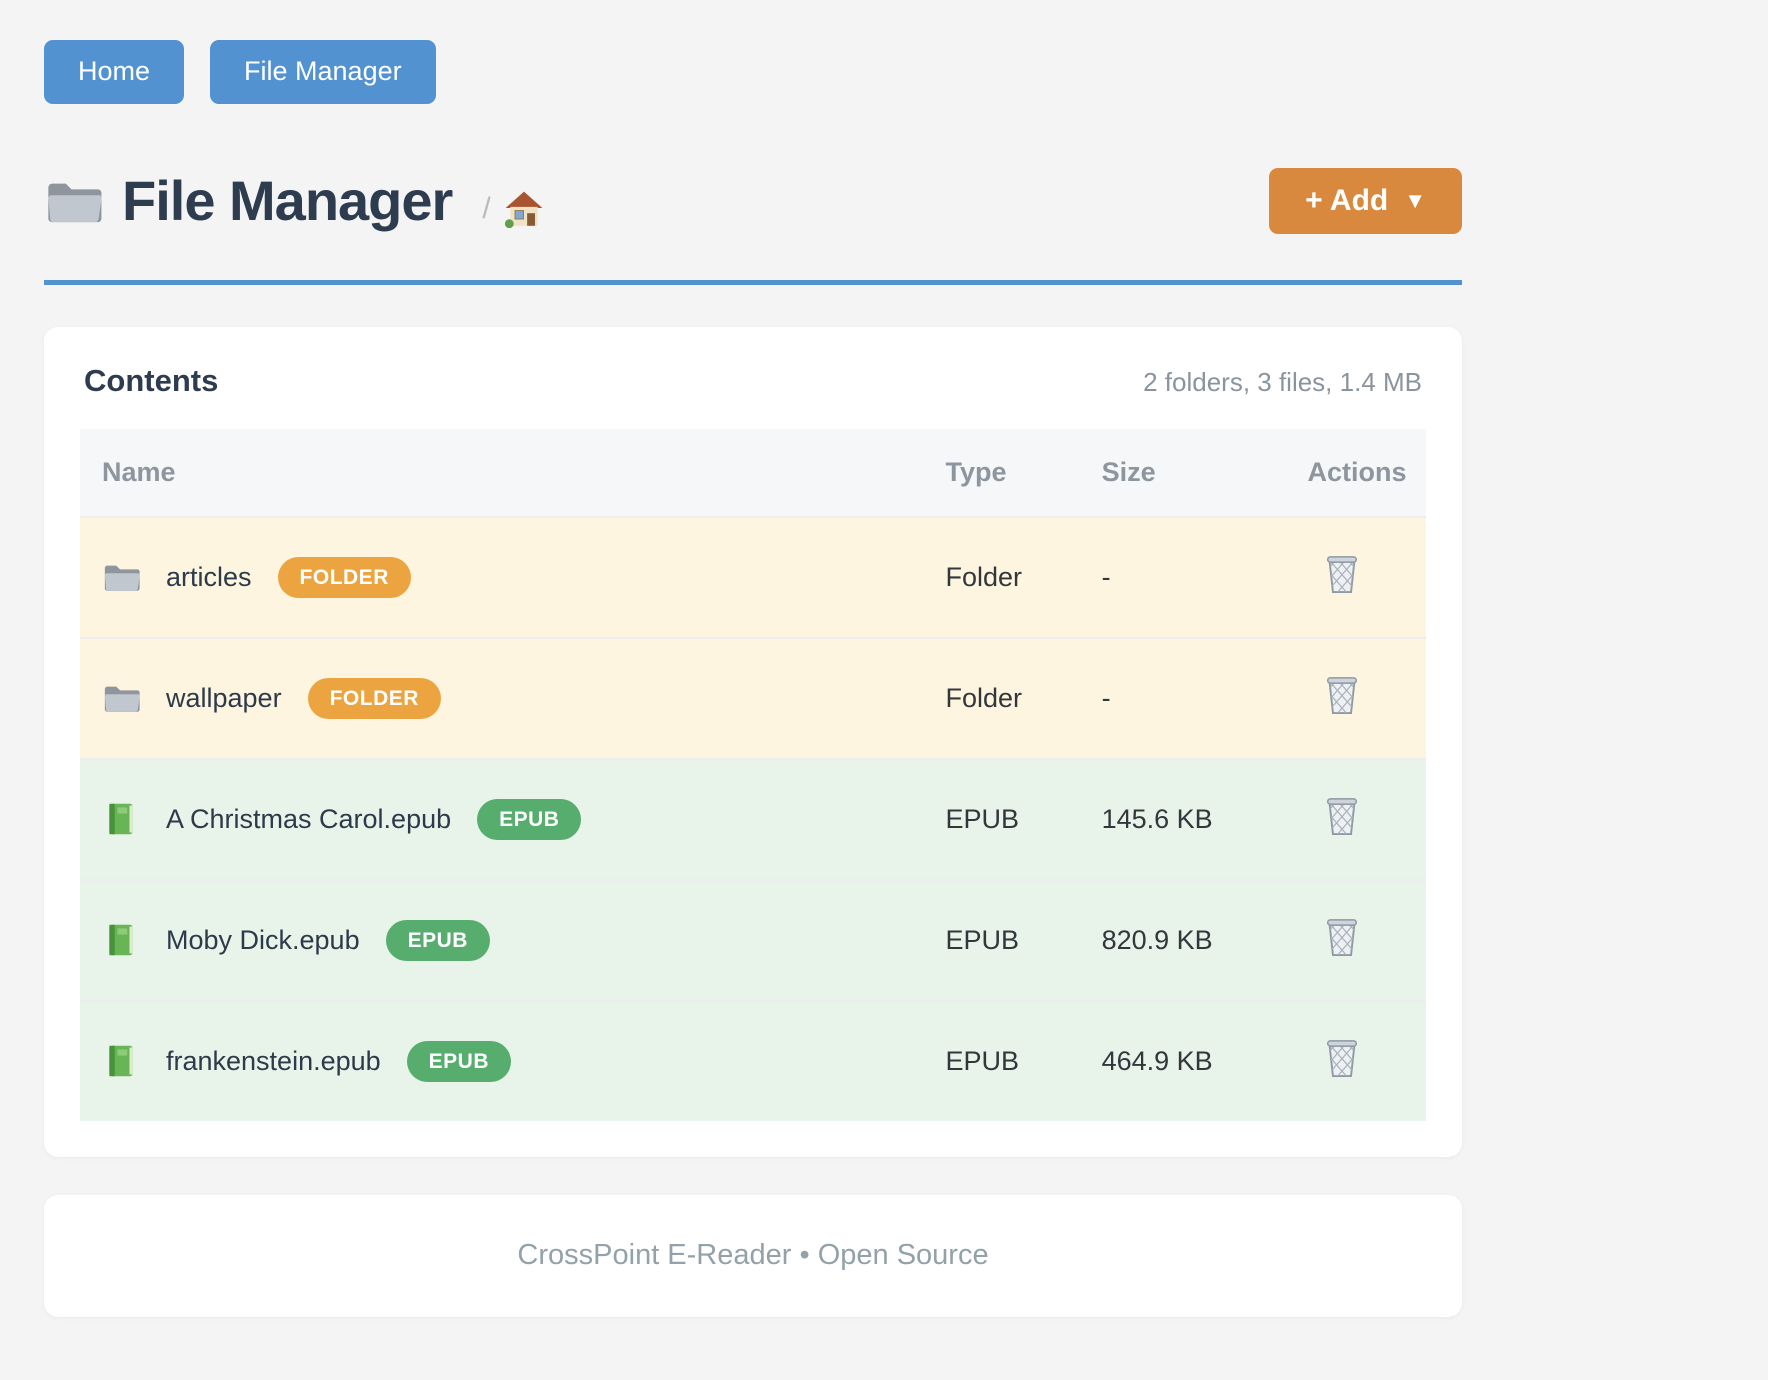  Describe the element at coordinates (1357, 471) in the screenshot. I see `column-header-actions: Actions` at that location.